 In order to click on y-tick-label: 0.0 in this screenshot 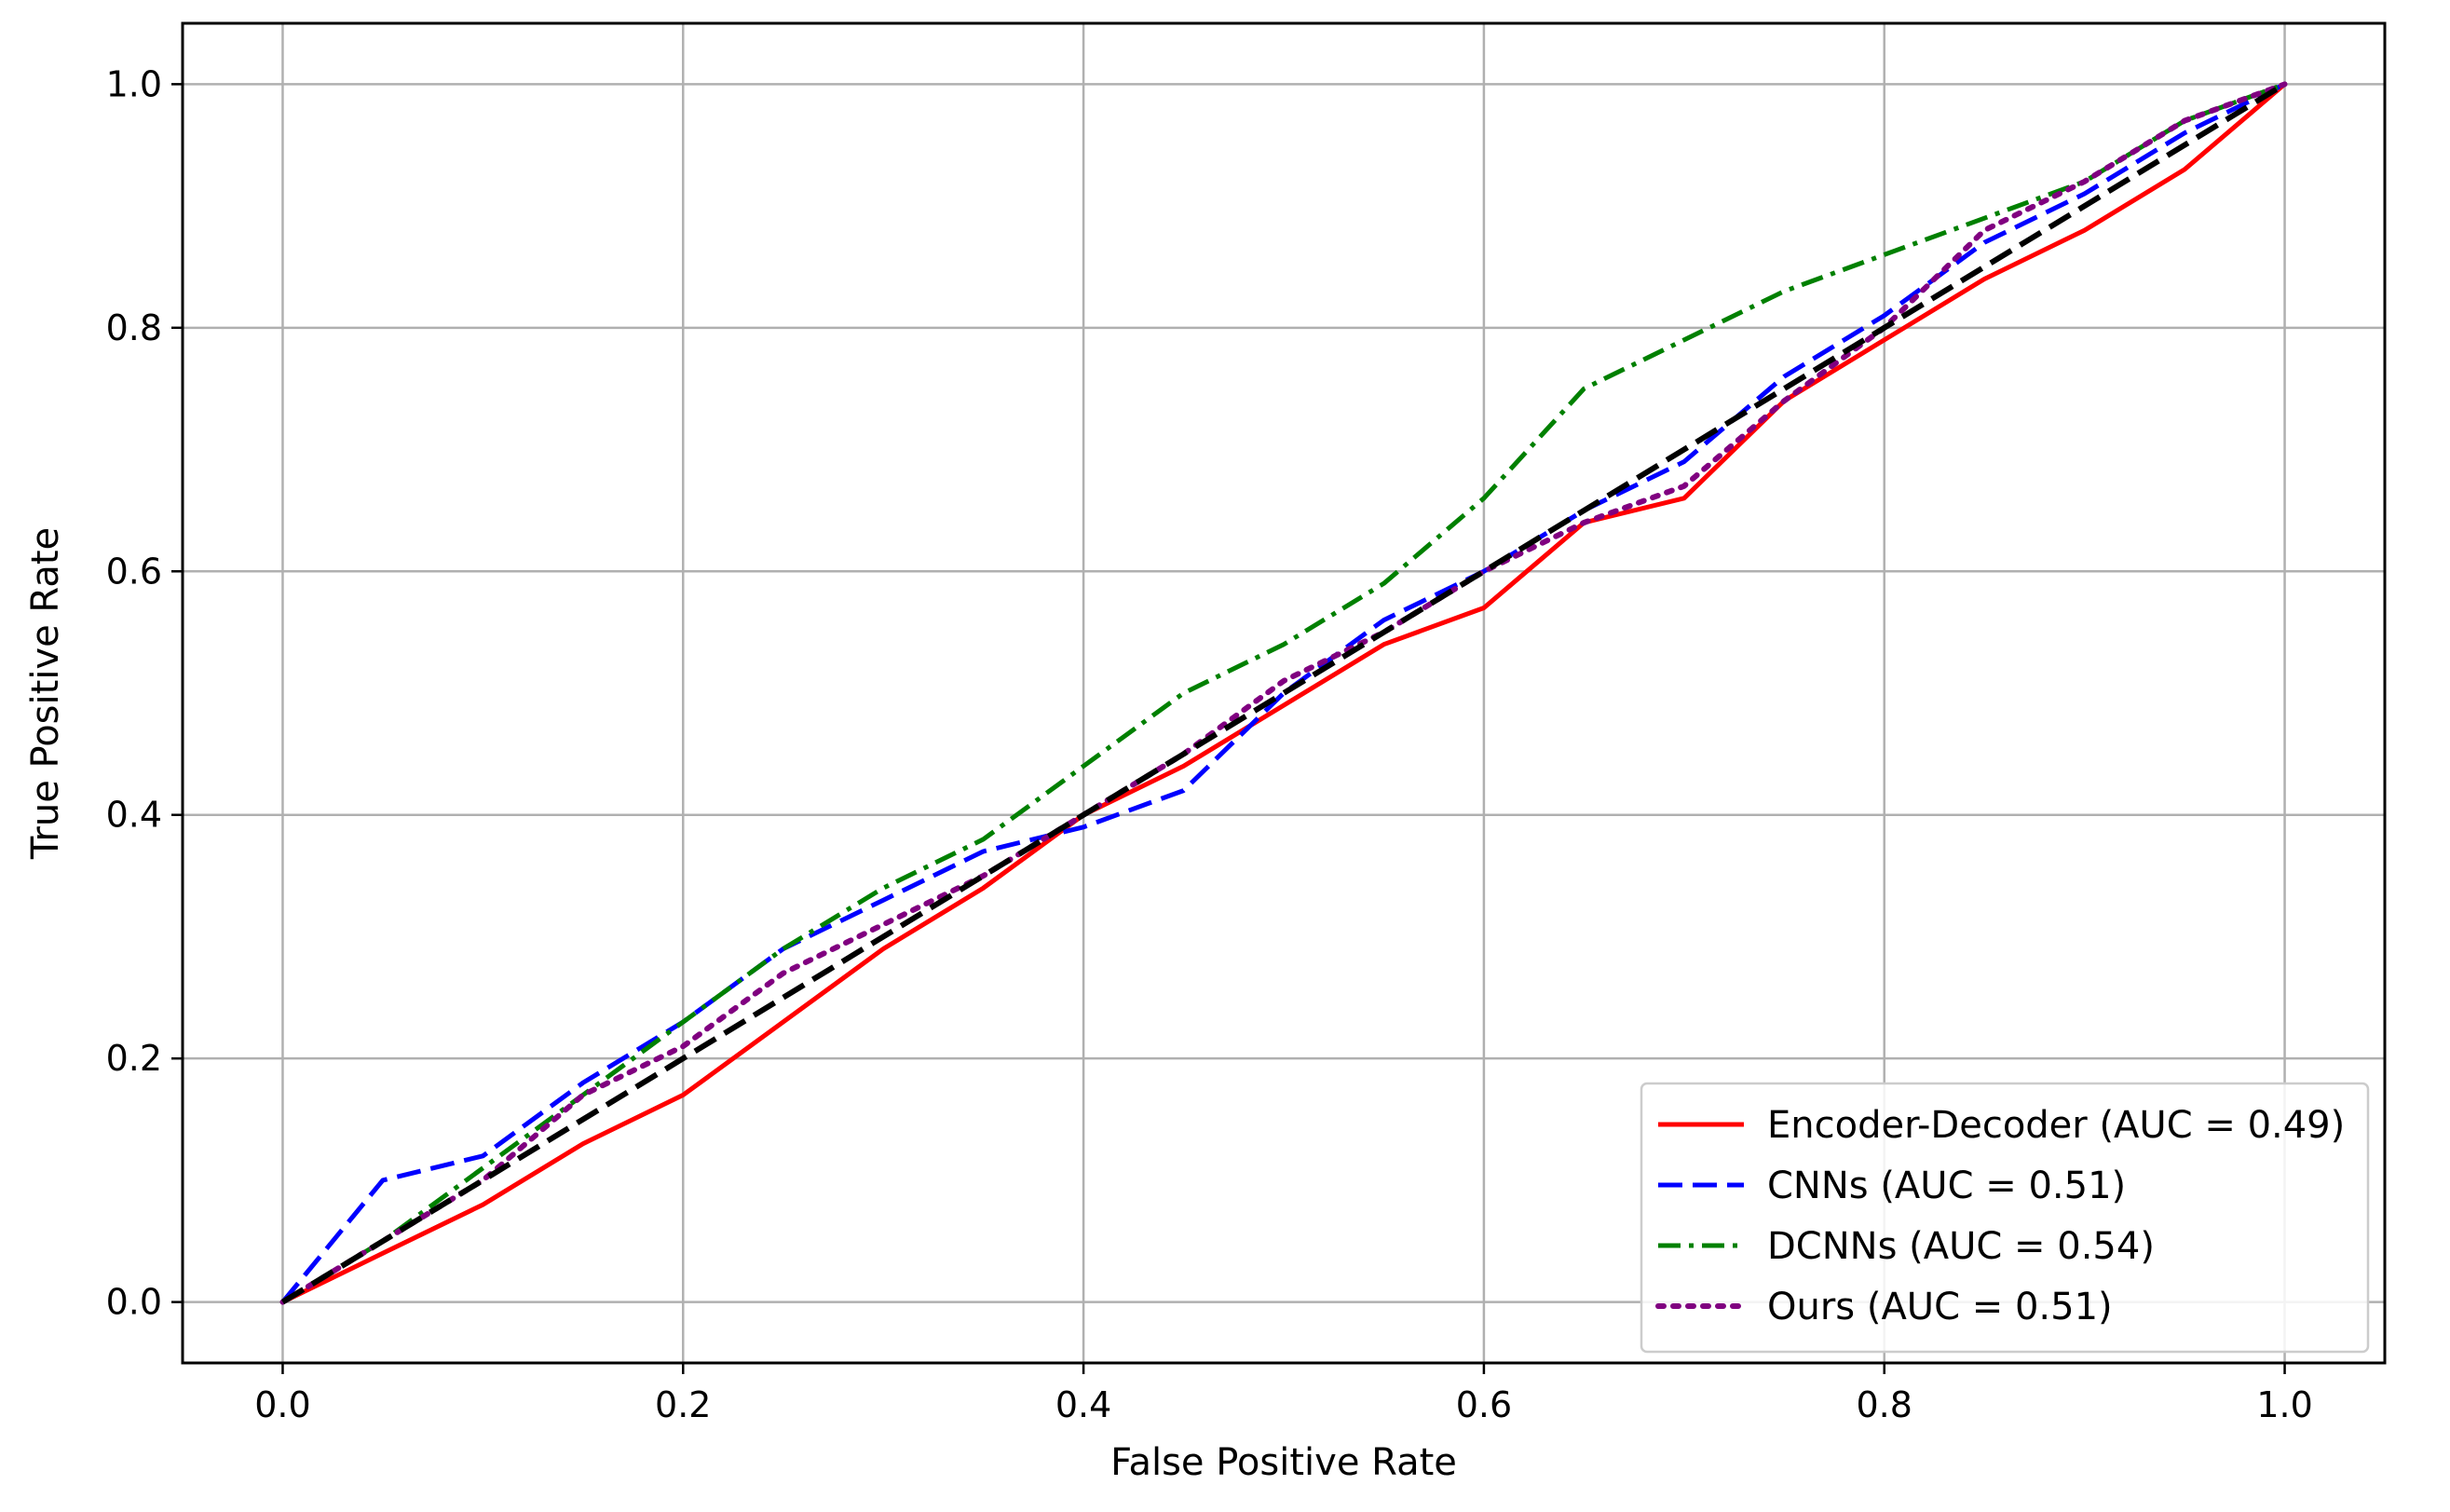, I will do `click(134, 1302)`.